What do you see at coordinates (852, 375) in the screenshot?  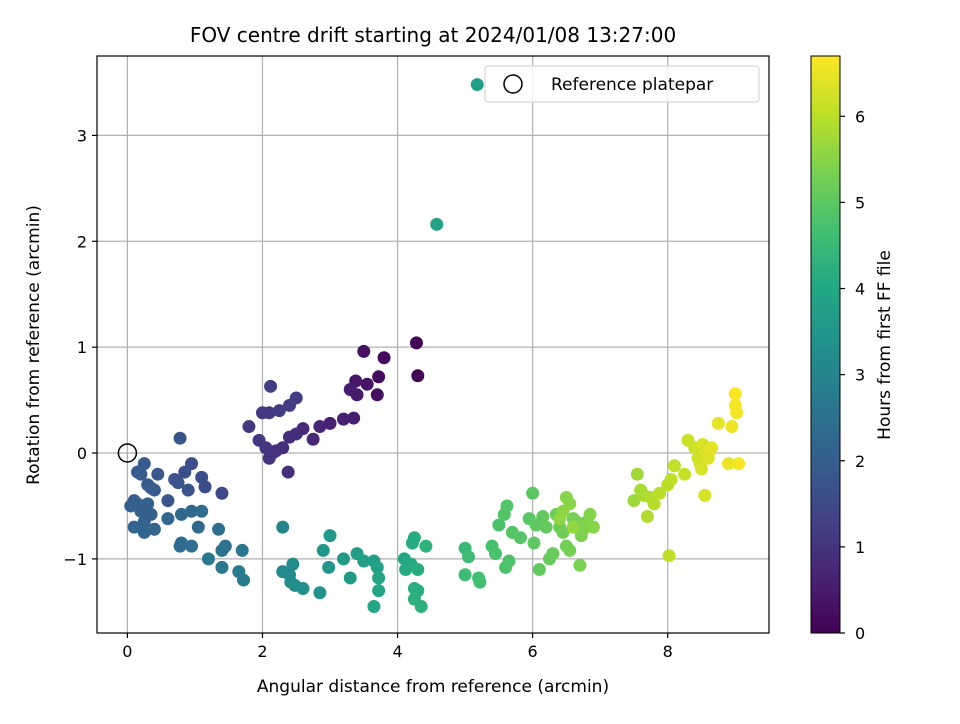 I see `colorbar-ticks: 0 1 2 3 4 5 6` at bounding box center [852, 375].